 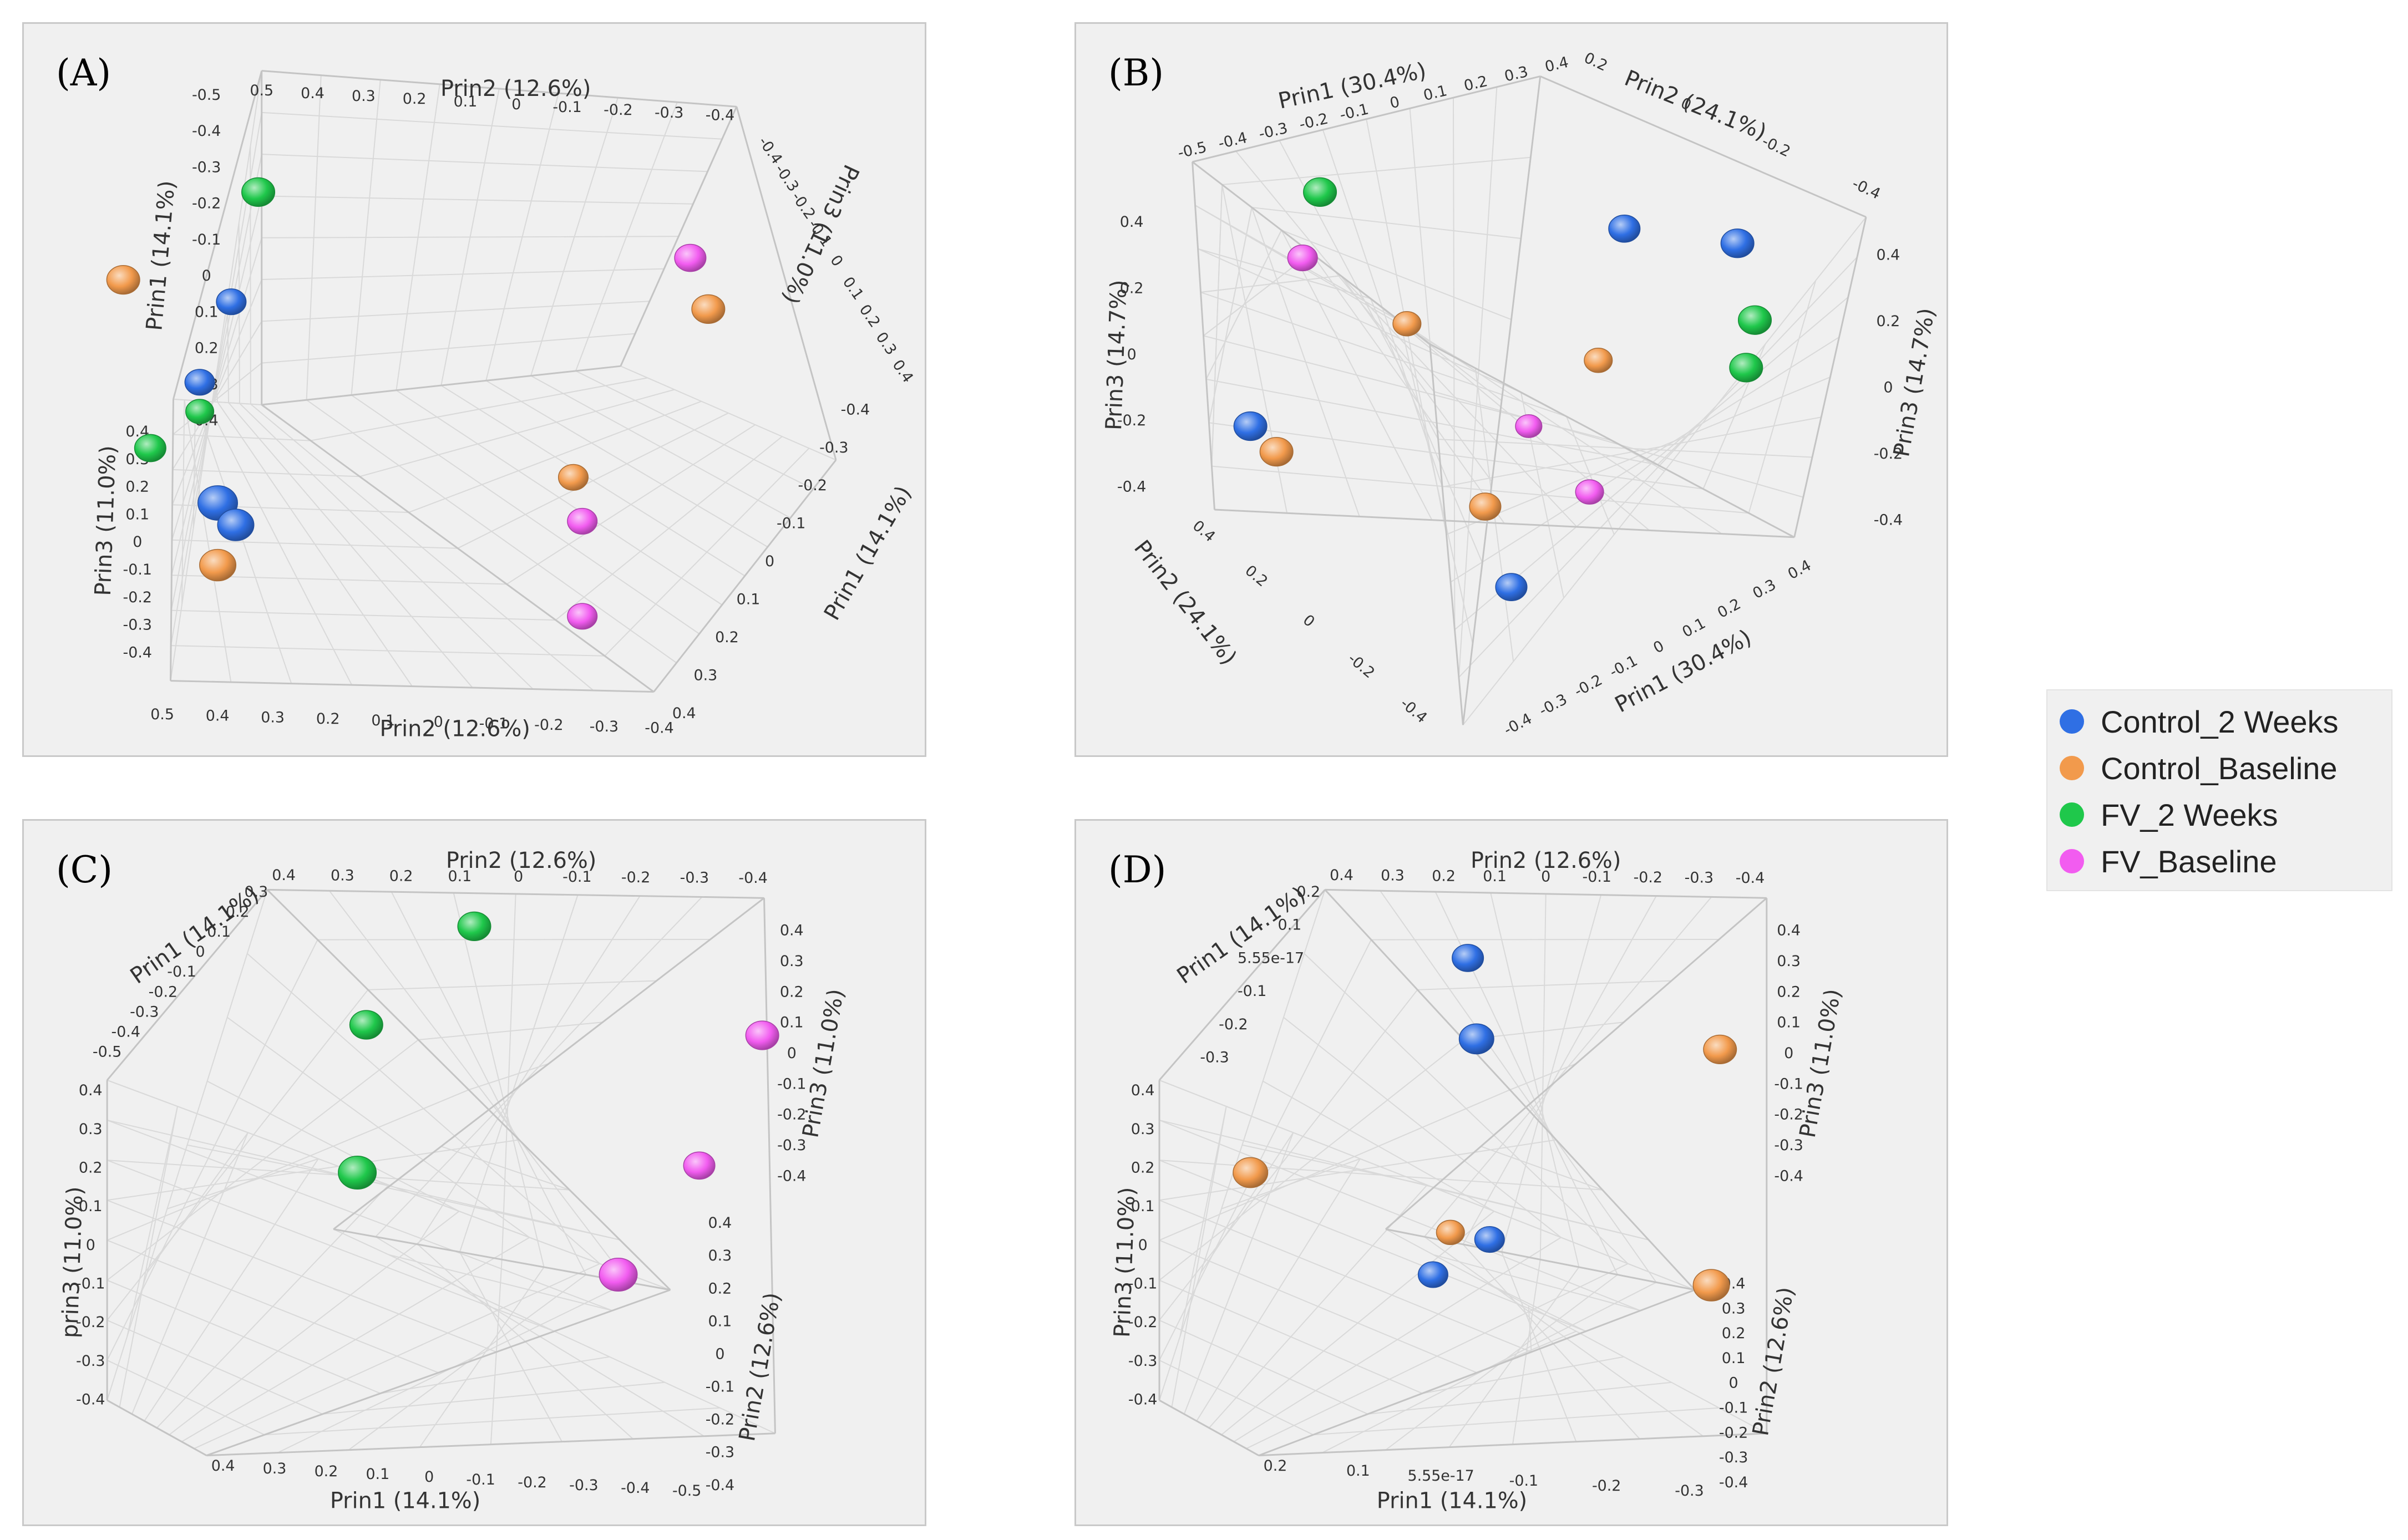 What do you see at coordinates (84, 869) in the screenshot?
I see `panel-label-c: (C)` at bounding box center [84, 869].